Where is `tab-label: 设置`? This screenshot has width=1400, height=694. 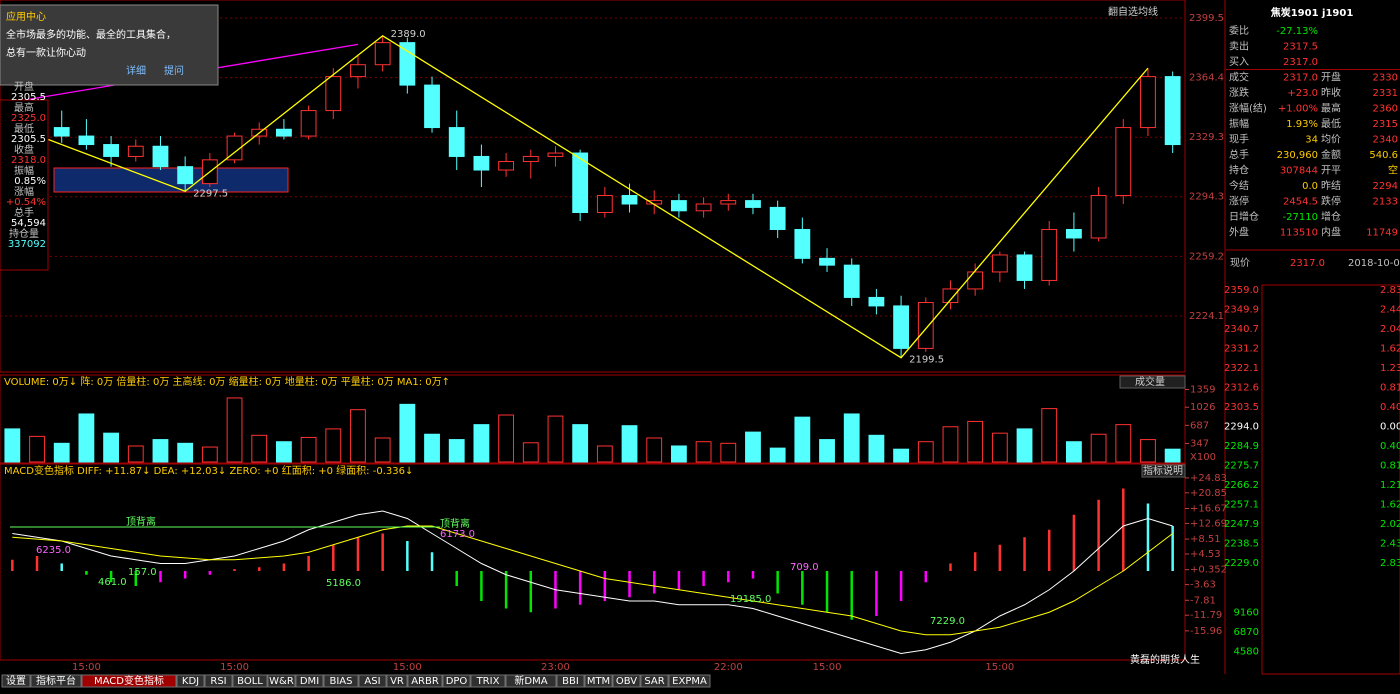
tab-label: 设置 is located at coordinates (16, 681).